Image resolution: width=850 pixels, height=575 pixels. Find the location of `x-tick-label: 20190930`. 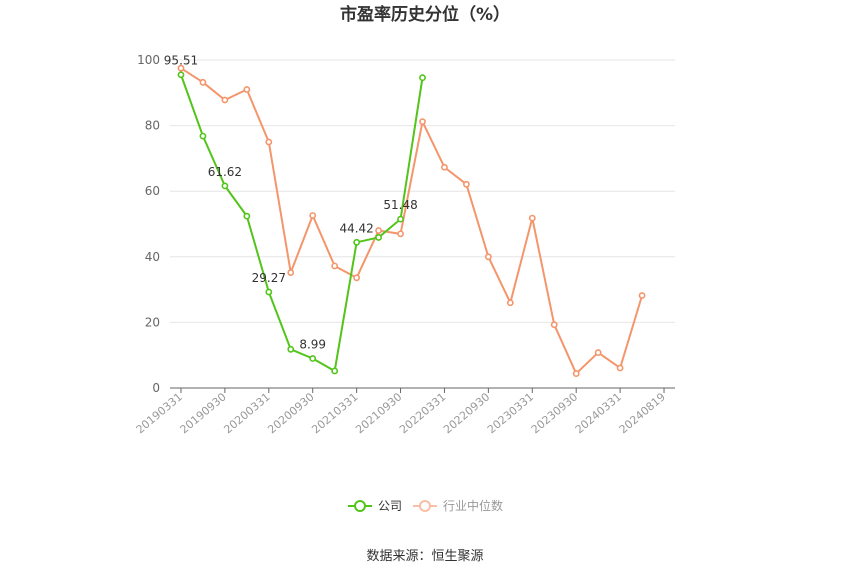

x-tick-label: 20190930 is located at coordinates (203, 413).